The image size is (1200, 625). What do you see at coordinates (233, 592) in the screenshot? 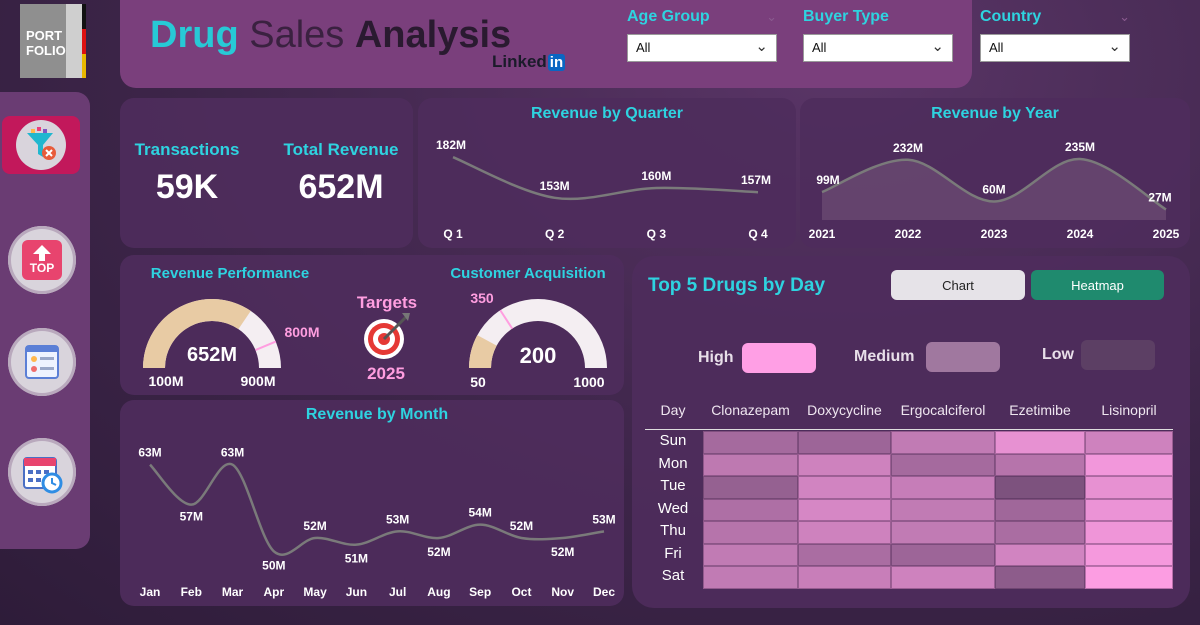
I see `month-tick-label: Mar` at bounding box center [233, 592].